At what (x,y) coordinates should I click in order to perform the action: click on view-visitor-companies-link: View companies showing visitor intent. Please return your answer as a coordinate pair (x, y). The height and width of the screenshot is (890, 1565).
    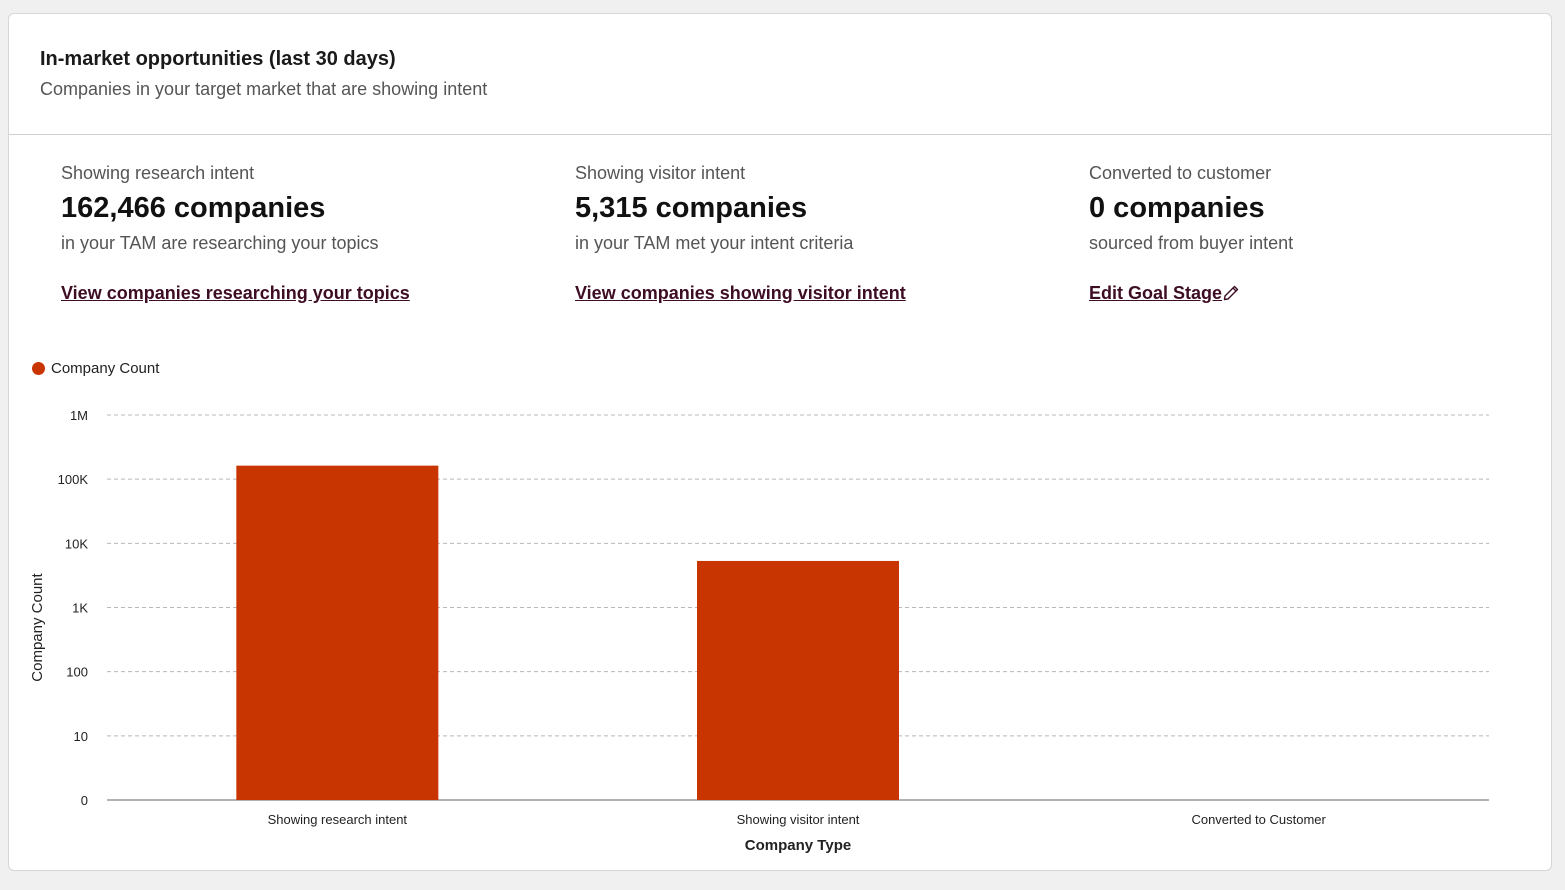
    Looking at the image, I should click on (740, 293).